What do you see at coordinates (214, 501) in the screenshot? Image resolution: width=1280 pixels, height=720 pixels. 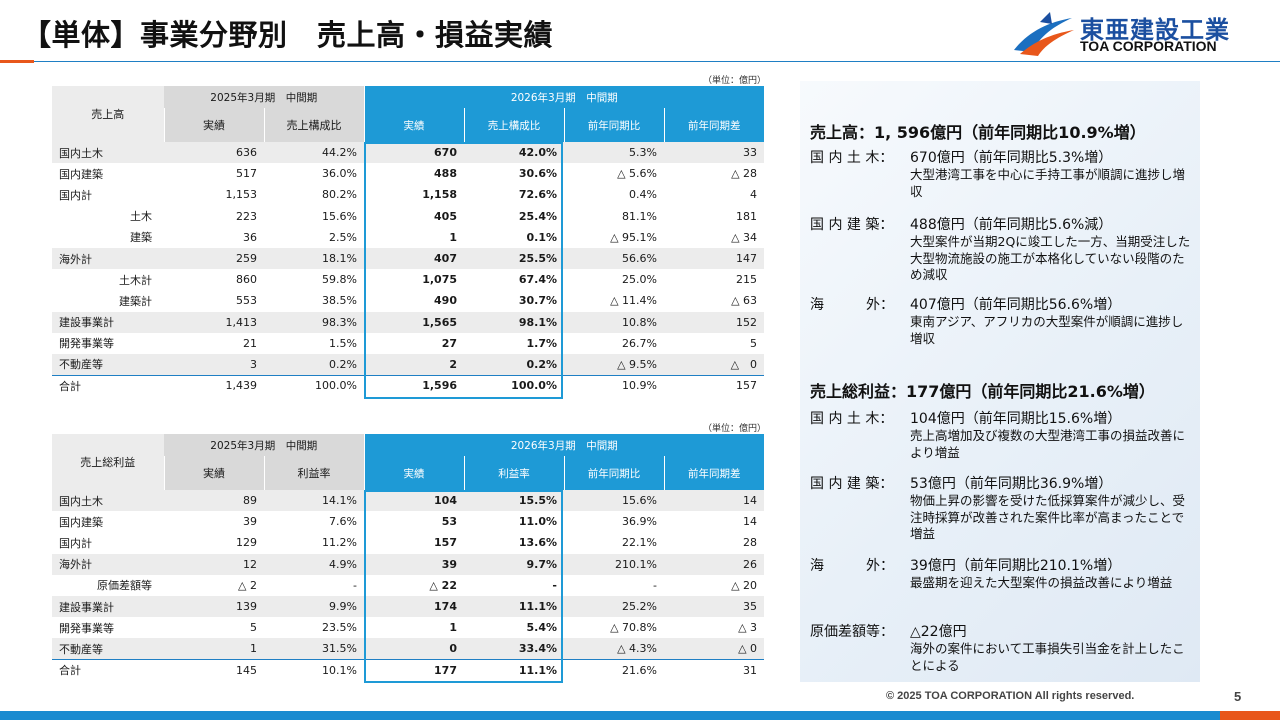 I see `table-cell: 89` at bounding box center [214, 501].